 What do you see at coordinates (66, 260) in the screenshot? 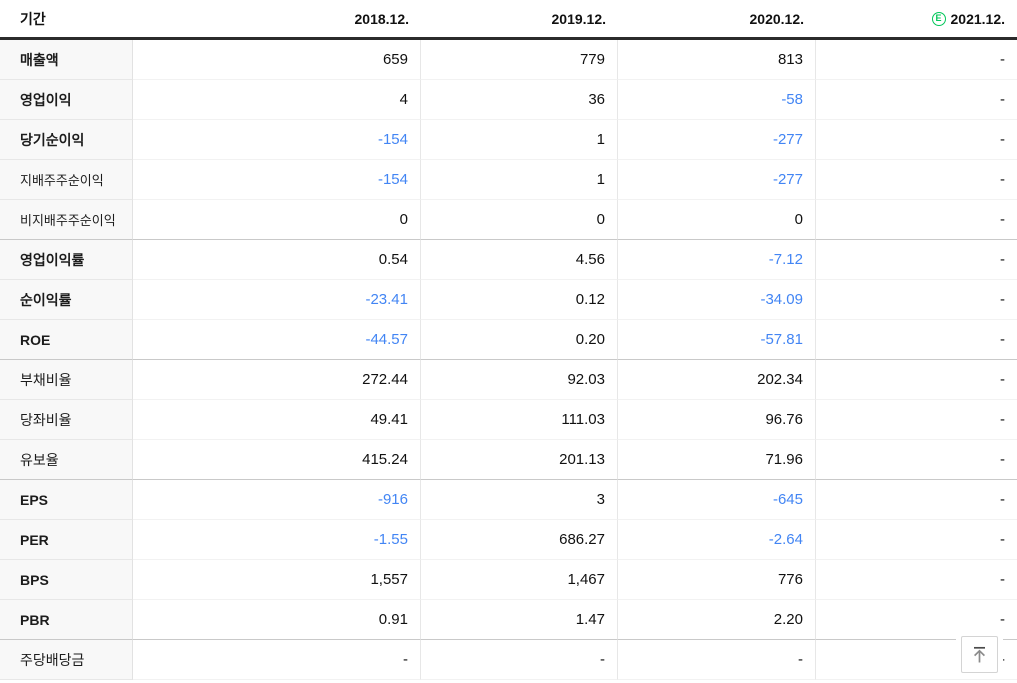
I see `row-label: 영업이익률` at bounding box center [66, 260].